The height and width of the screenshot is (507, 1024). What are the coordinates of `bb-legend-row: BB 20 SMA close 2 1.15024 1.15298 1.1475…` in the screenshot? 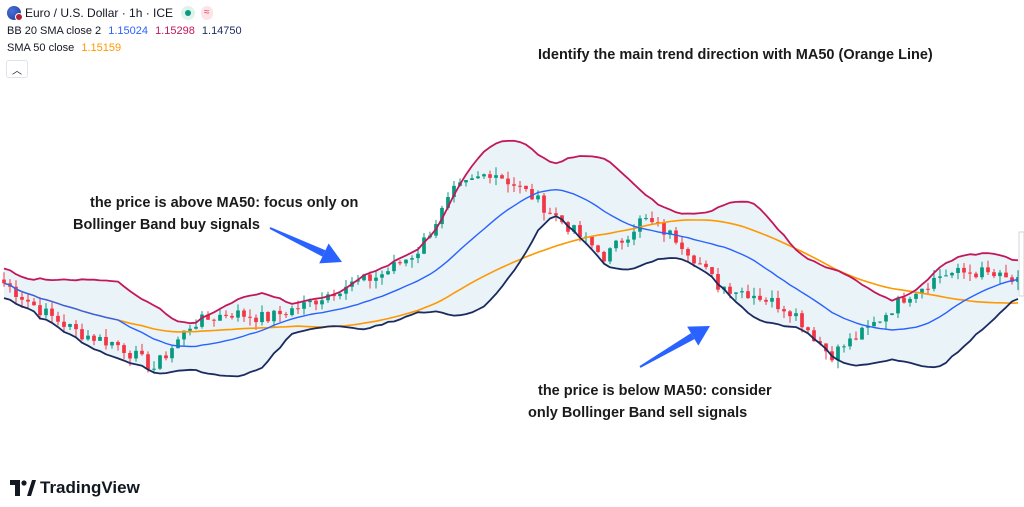 It's located at (126, 31).